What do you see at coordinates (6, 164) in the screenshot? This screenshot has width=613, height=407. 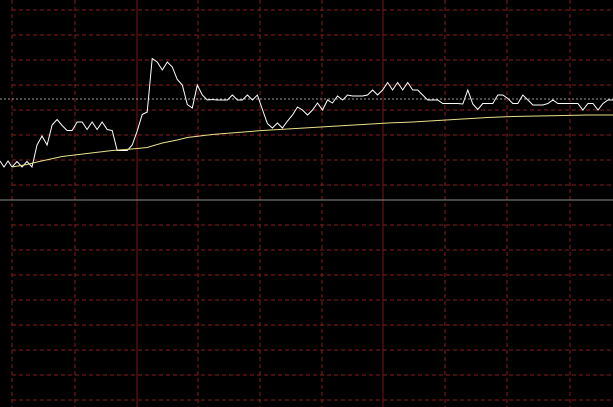 I see `price-series-lead-in` at bounding box center [6, 164].